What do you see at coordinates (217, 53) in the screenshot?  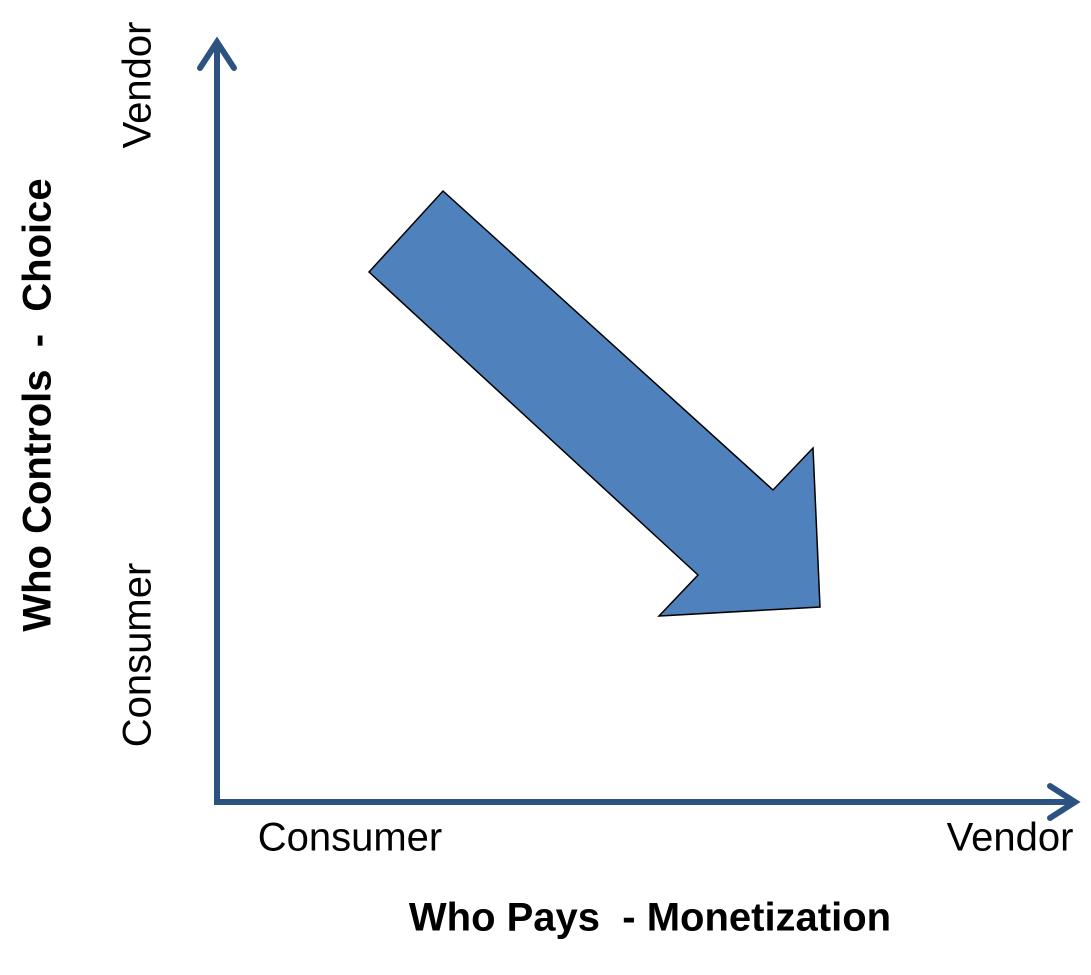 I see `y-axis-arrowhead` at bounding box center [217, 53].